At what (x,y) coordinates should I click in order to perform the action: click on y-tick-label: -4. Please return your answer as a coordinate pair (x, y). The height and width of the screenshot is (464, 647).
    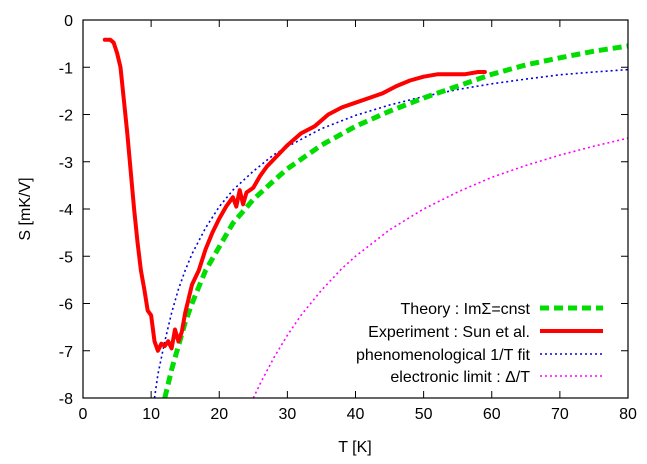
    Looking at the image, I should click on (66, 210).